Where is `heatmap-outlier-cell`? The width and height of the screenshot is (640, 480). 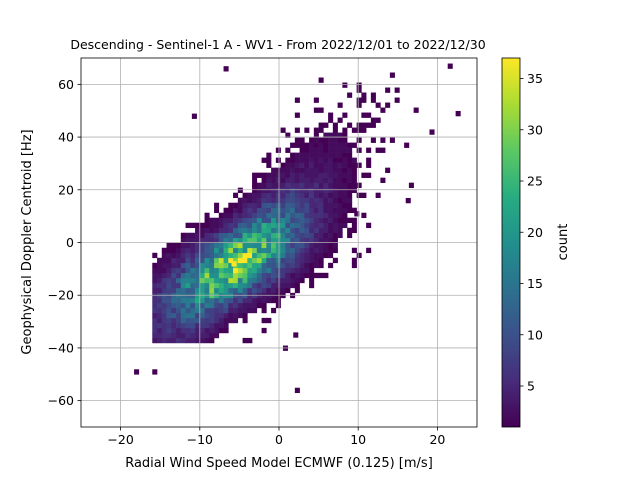
heatmap-outlier-cell is located at coordinates (297, 390).